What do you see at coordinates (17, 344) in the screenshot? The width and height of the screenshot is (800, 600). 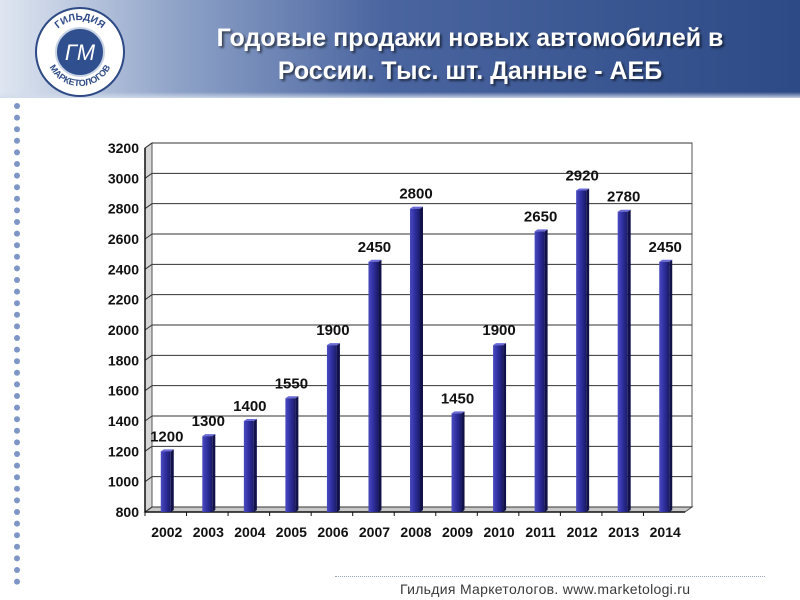 I see `decorative-dots` at bounding box center [17, 344].